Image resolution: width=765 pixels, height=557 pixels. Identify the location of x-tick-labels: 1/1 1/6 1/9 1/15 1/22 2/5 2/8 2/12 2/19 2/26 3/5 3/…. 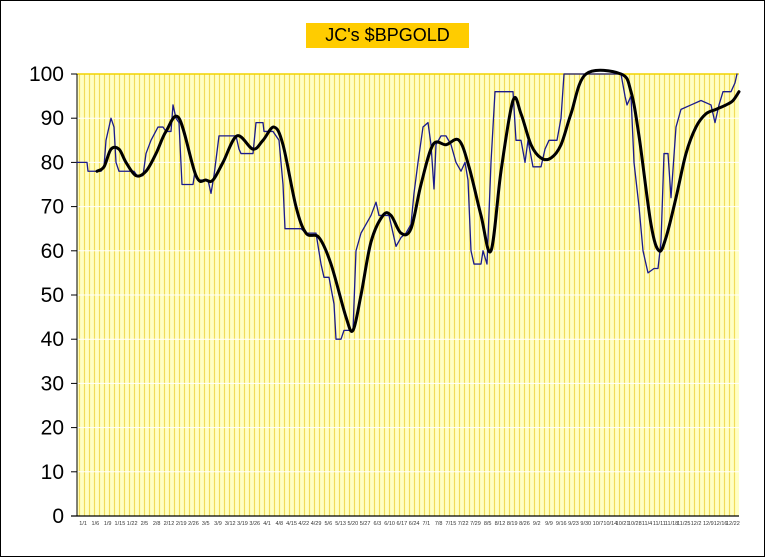
(409, 524).